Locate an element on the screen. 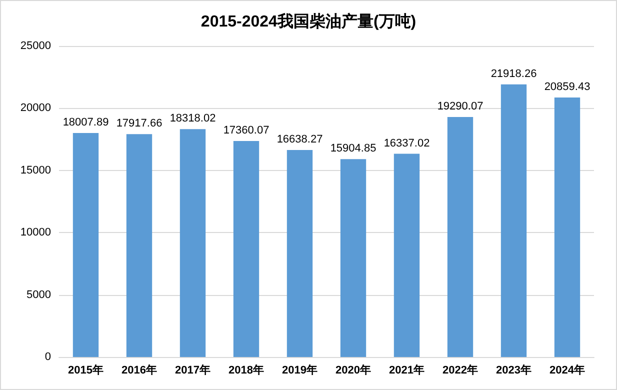  y-tick-label: 0 is located at coordinates (47, 357).